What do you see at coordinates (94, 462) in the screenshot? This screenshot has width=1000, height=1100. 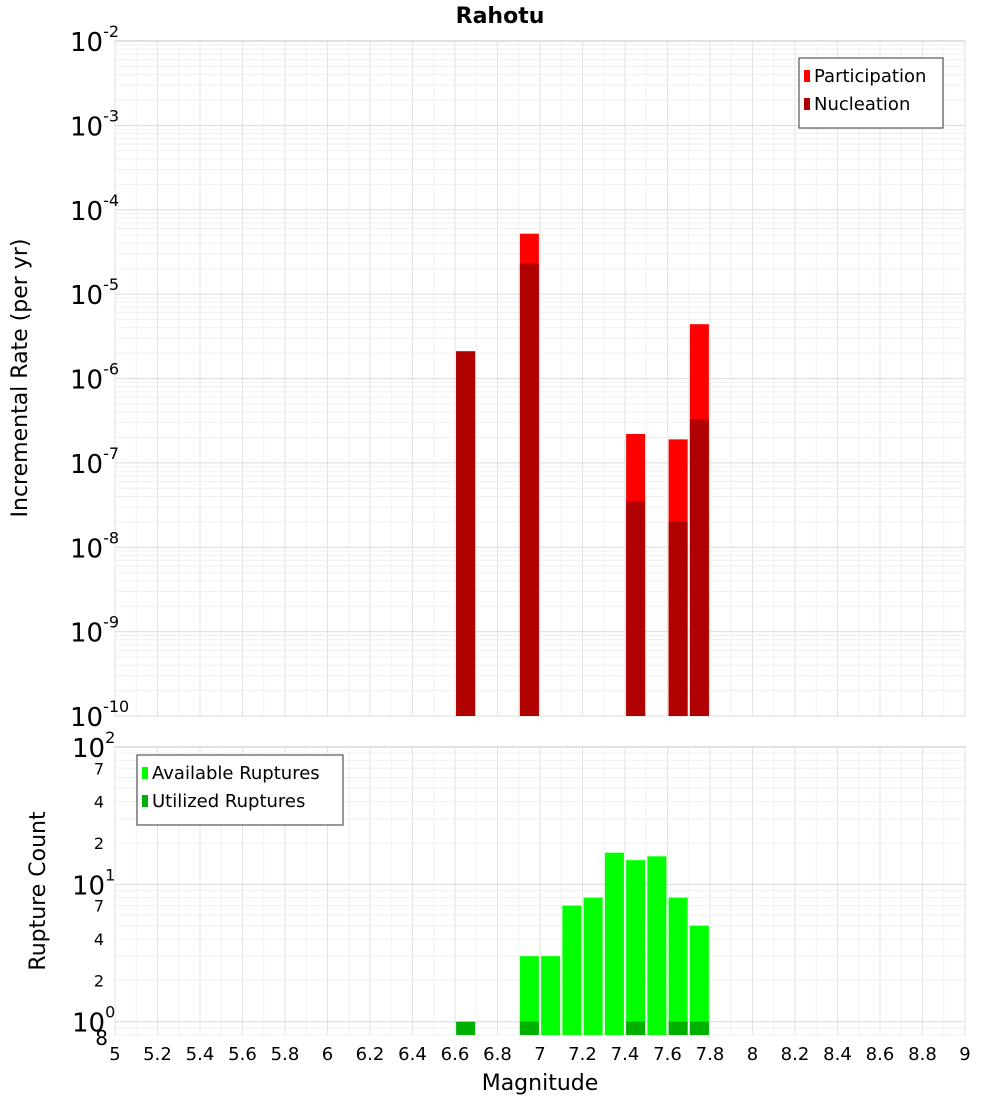 I see `rate-y-tick-label: 10⁻⁷` at bounding box center [94, 462].